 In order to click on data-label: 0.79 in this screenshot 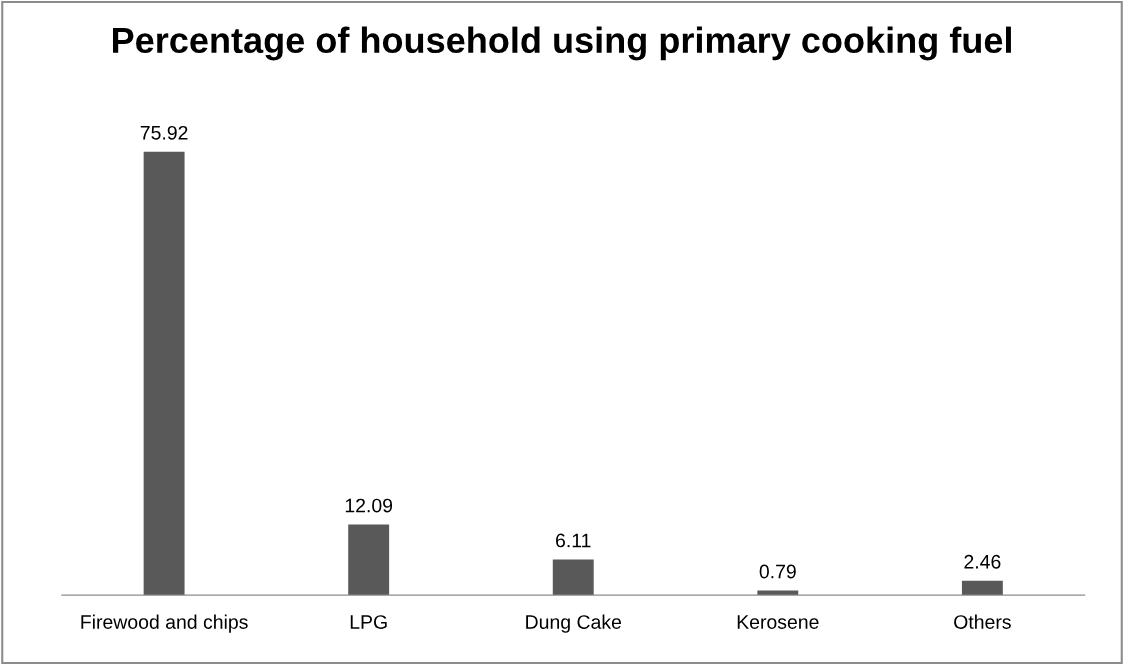, I will do `click(777, 571)`.